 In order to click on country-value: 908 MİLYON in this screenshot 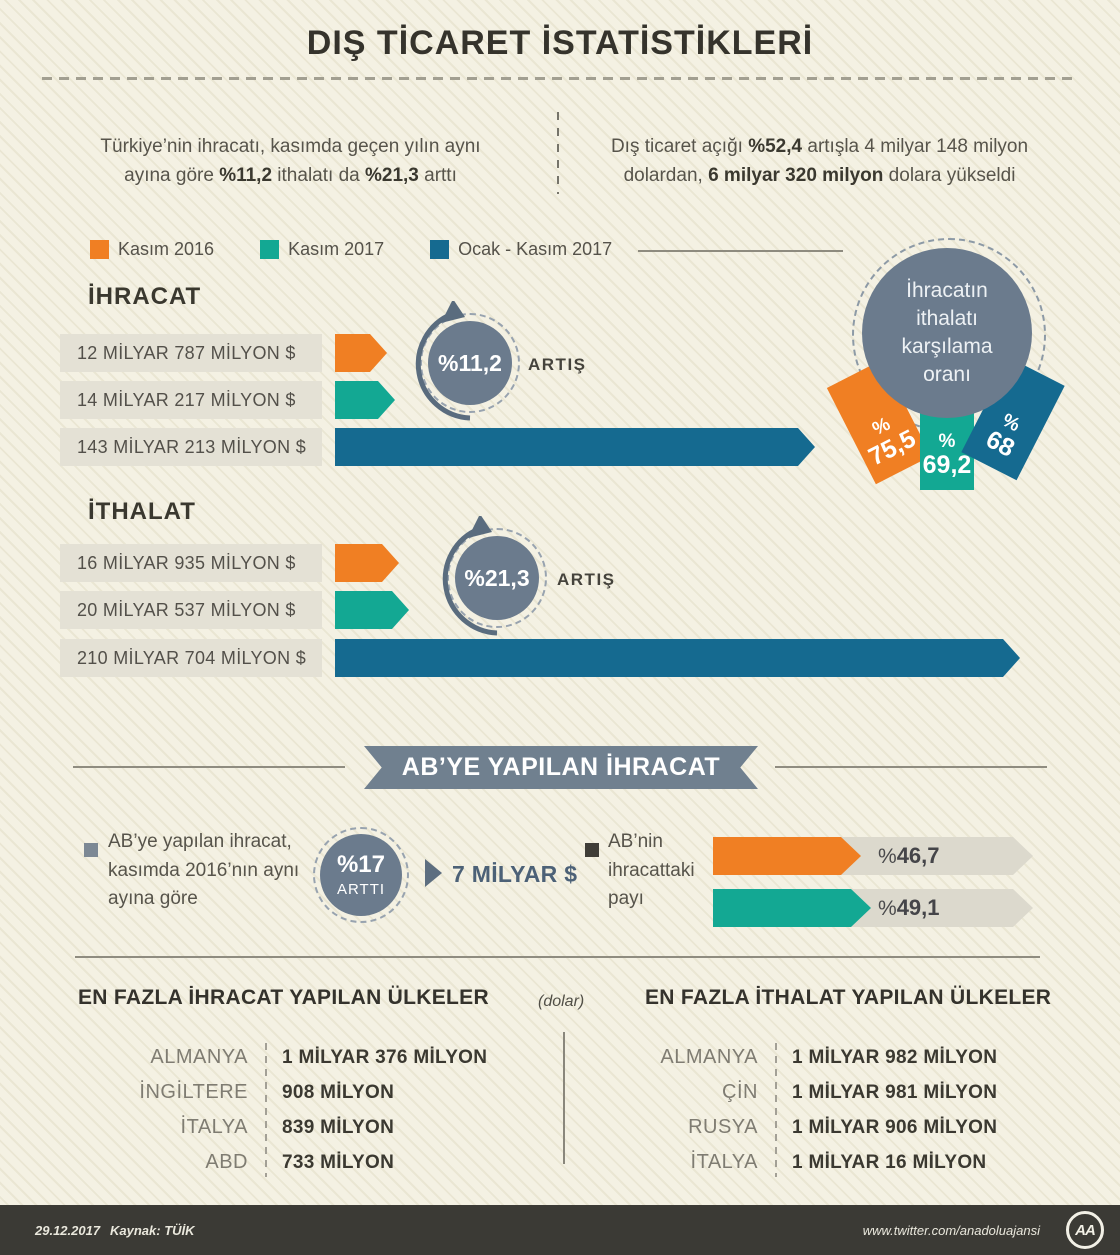, I will do `click(338, 1092)`.